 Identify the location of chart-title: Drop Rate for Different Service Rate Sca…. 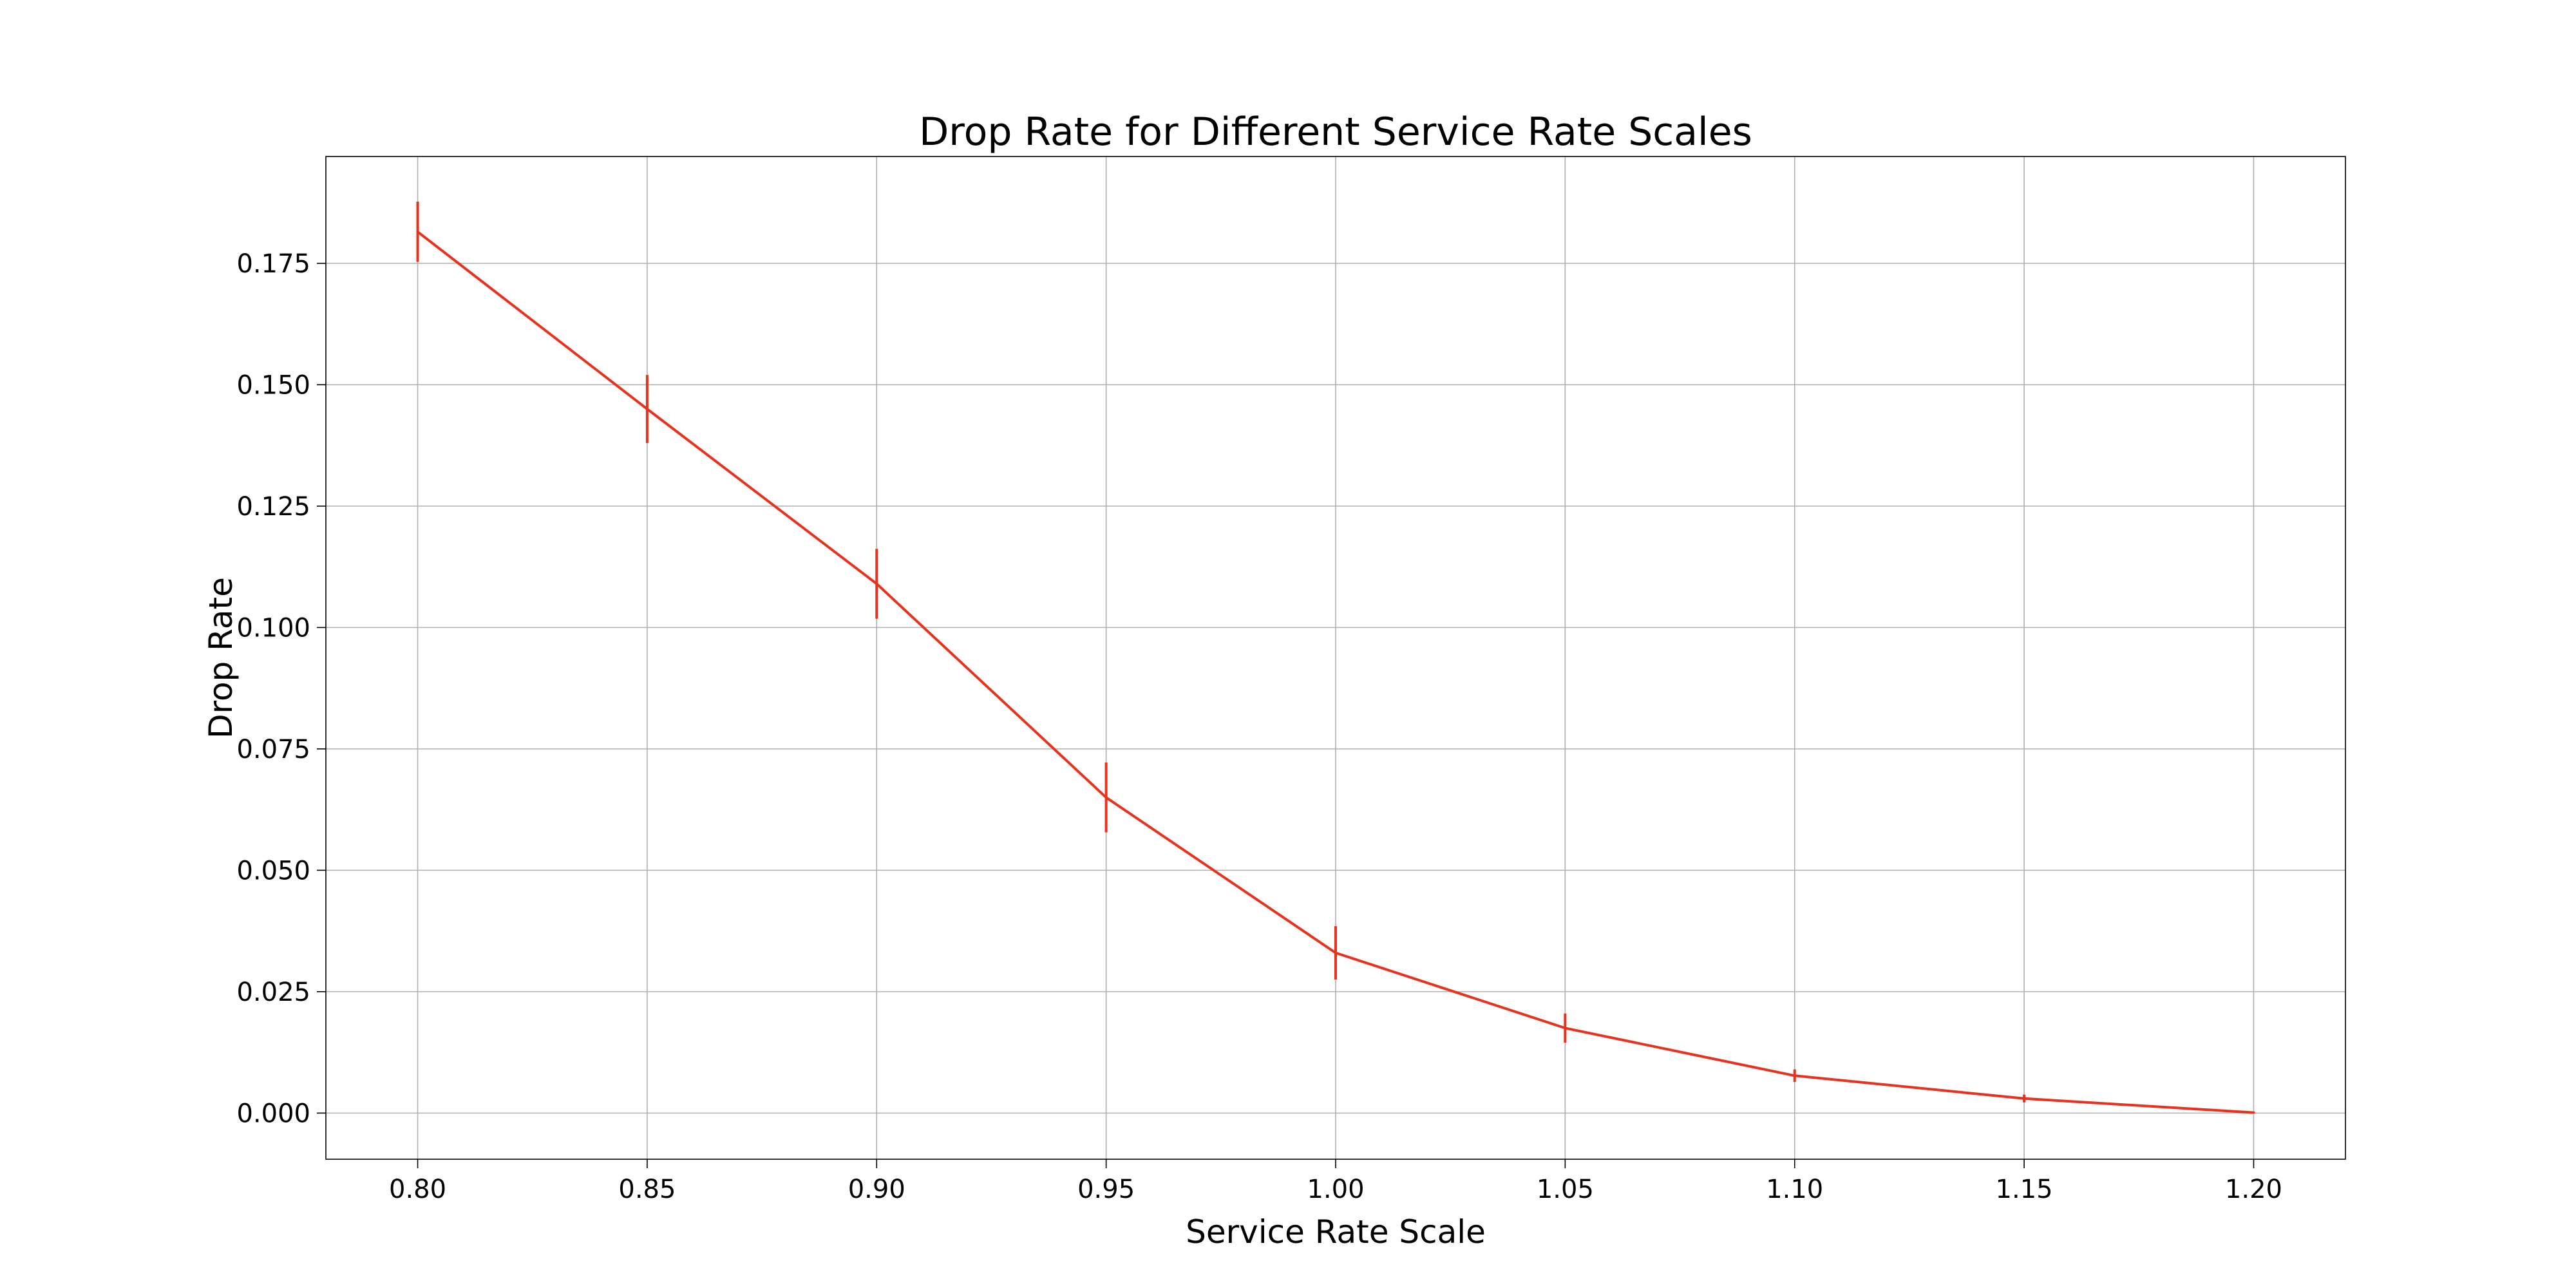
(1335, 132).